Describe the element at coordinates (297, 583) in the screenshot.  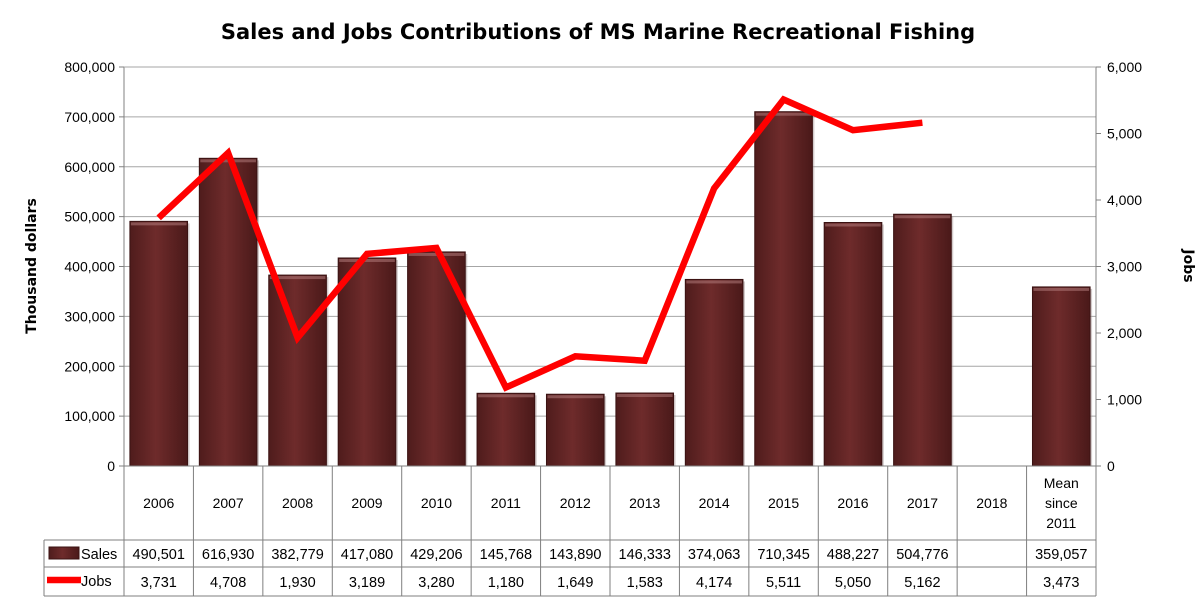
I see `jobs-value-cell: 1,930` at that location.